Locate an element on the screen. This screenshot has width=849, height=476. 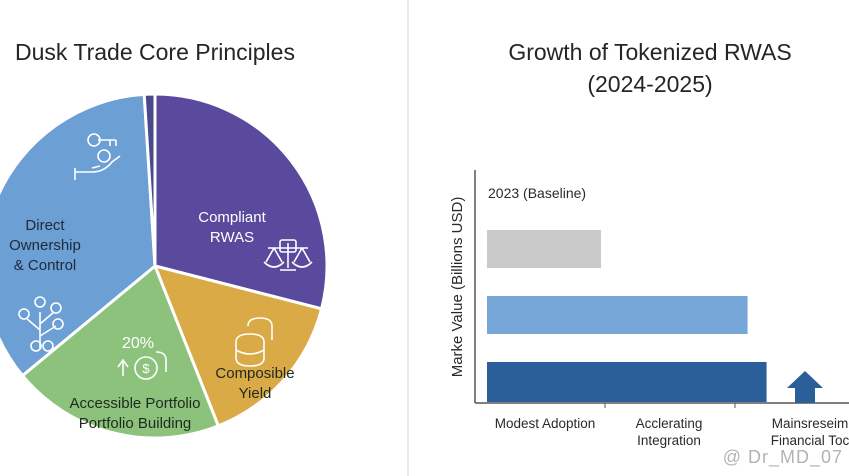
pie-slice-label: Direct Ownership & Control is located at coordinates (45, 245).